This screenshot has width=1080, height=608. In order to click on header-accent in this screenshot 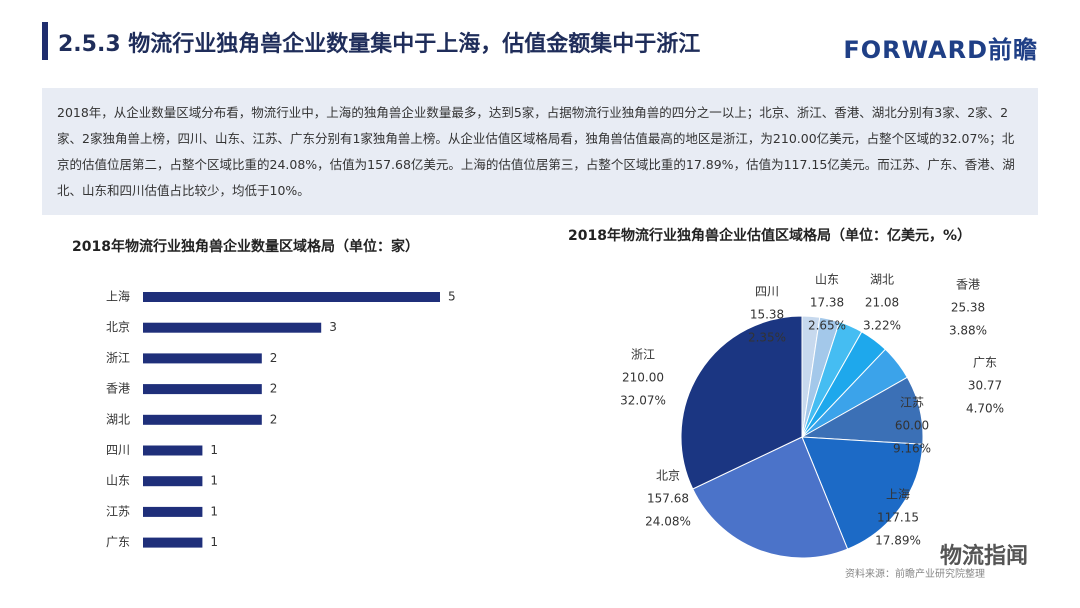, I will do `click(45, 41)`.